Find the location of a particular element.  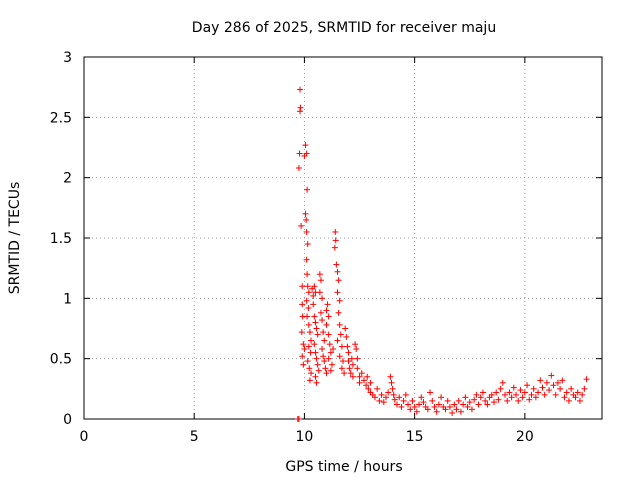

y-tick-label: 0.5 is located at coordinates (61, 360).